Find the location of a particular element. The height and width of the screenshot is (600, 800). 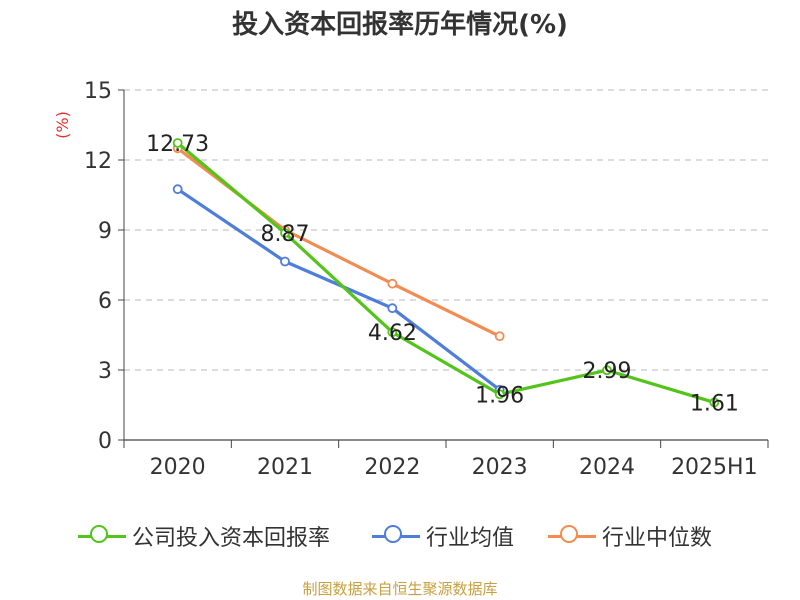

data-label: 4.62 is located at coordinates (392, 333).